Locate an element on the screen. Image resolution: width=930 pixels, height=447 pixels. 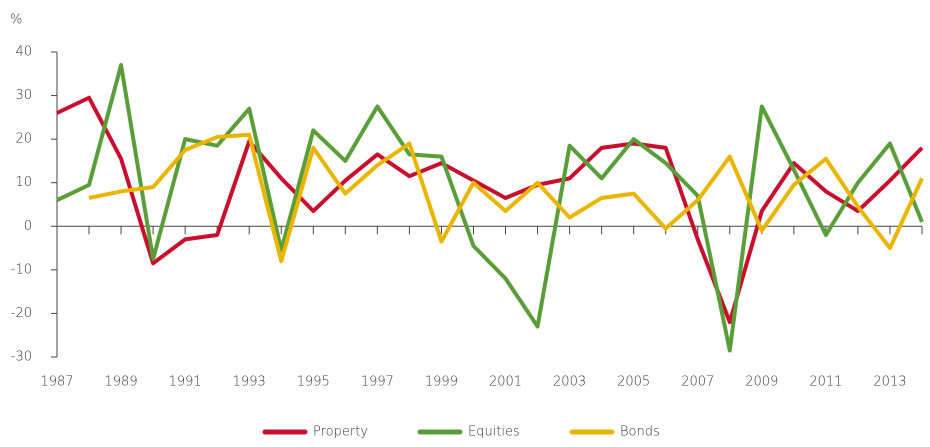
y-tick-label: 10 is located at coordinates (23, 182).